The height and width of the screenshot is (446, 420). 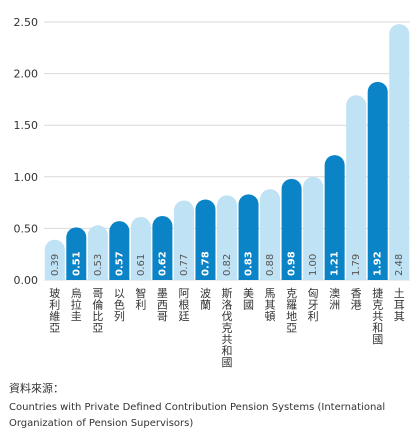 I want to click on y-tick-label: 2.00, so click(x=26, y=74).